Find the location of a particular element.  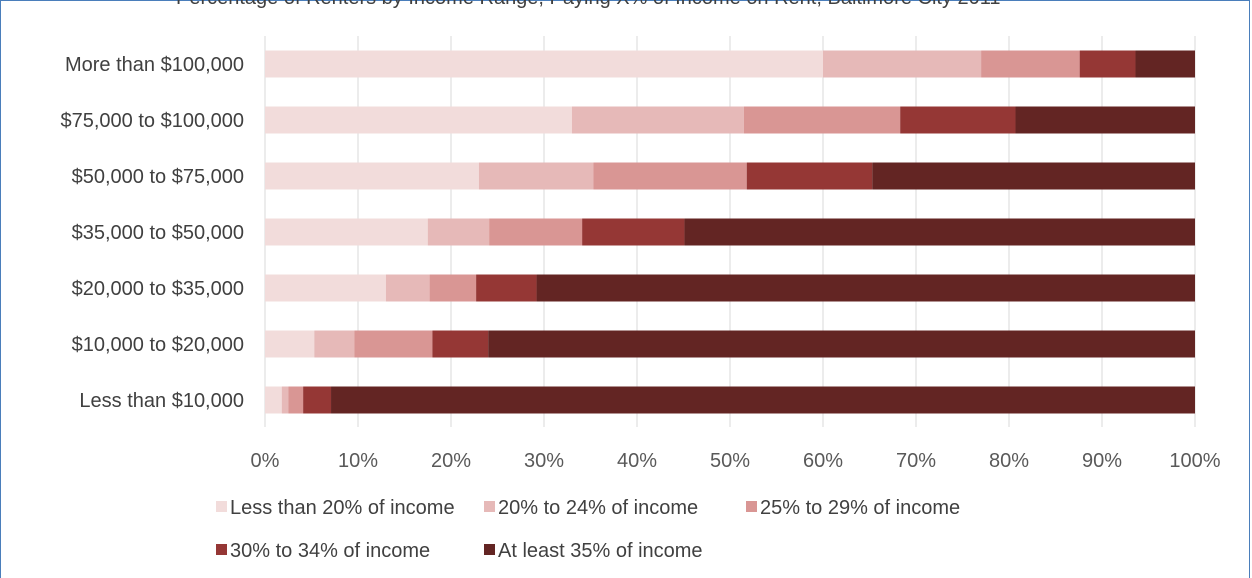

category-label: $10,000 to $20,000 is located at coordinates (158, 345).